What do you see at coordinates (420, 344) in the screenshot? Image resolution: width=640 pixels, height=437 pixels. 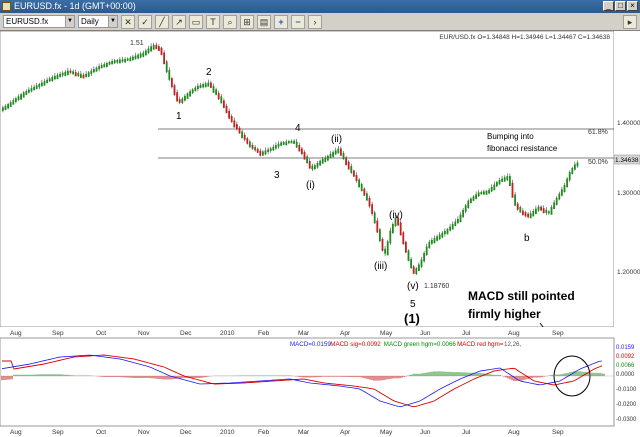 I see `macd-legend-entry: MACD green hgm=0.0066` at bounding box center [420, 344].